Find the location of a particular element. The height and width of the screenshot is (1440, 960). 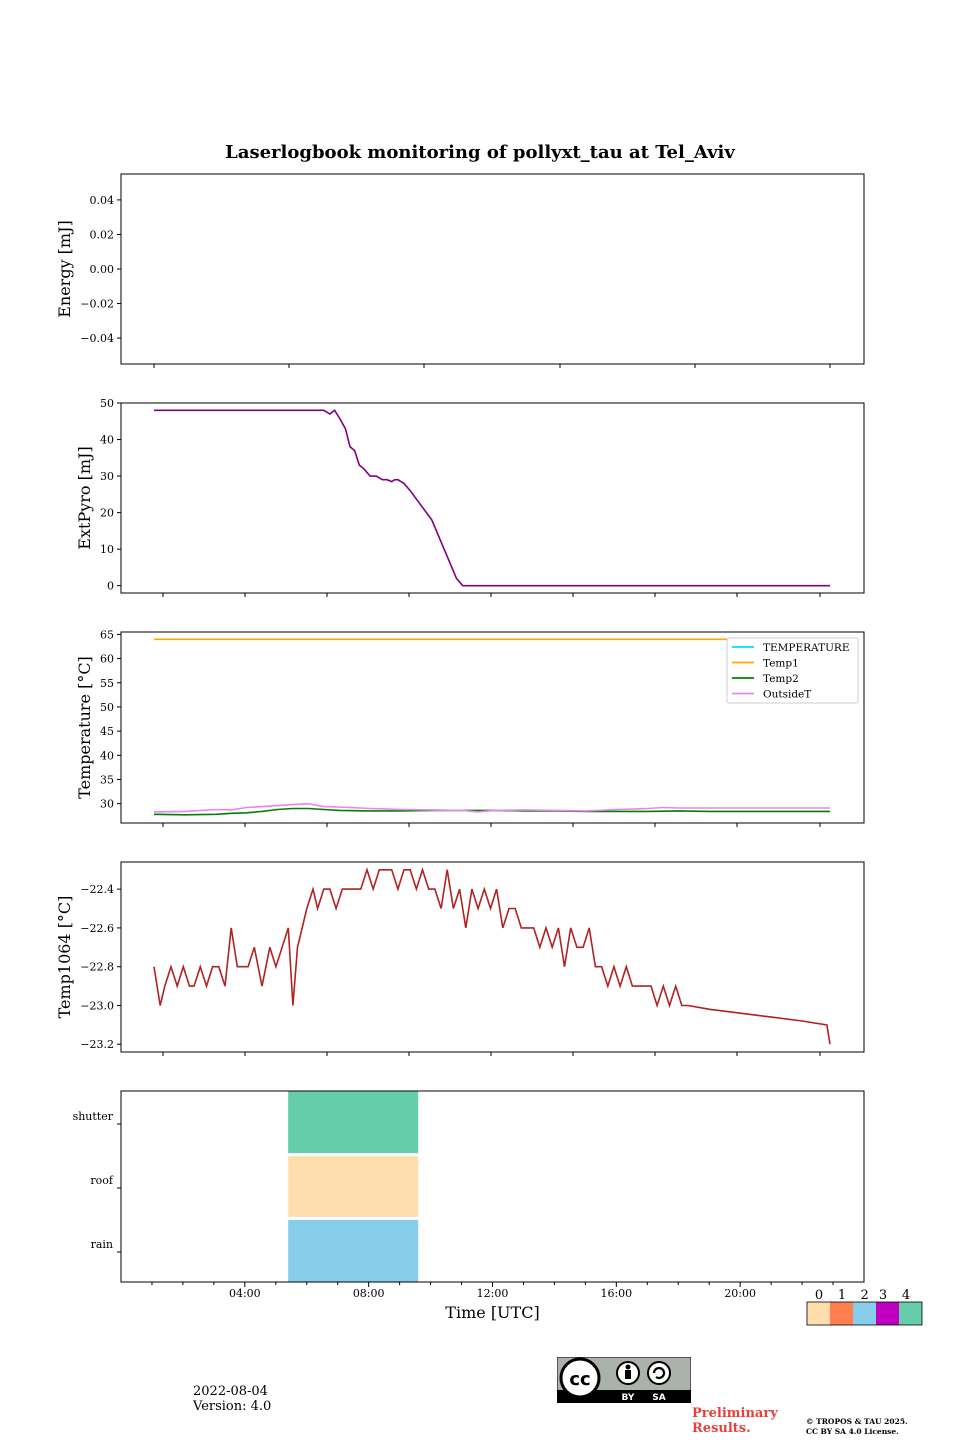

y-tick-label: 10 is located at coordinates (107, 549).